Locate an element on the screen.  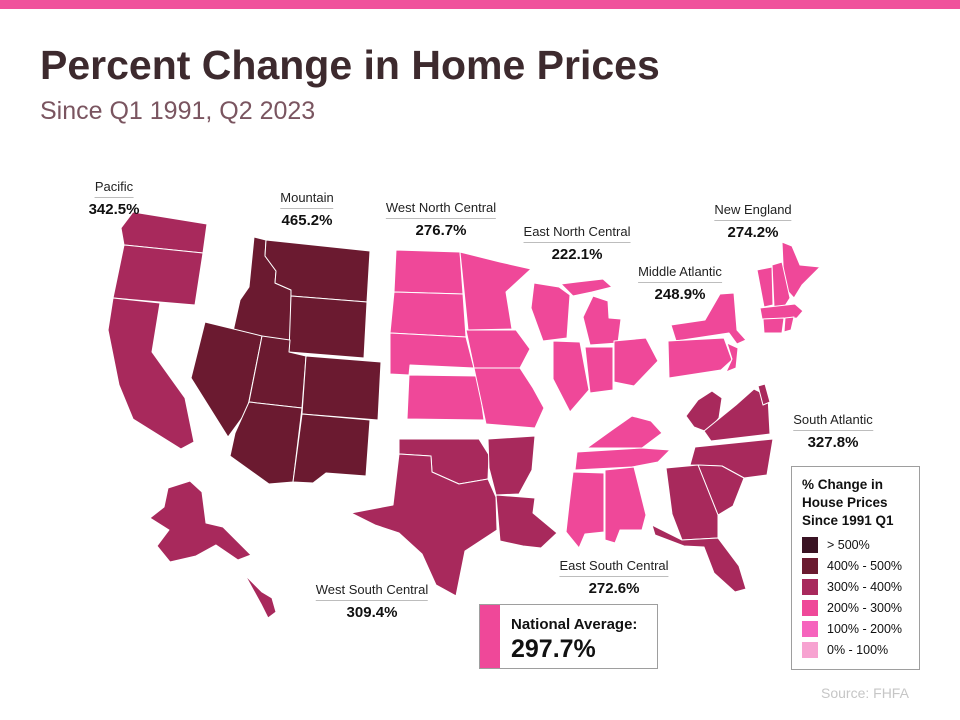
region-label-east-north-central: East North Central 222.1% is located at coordinates (577, 243).